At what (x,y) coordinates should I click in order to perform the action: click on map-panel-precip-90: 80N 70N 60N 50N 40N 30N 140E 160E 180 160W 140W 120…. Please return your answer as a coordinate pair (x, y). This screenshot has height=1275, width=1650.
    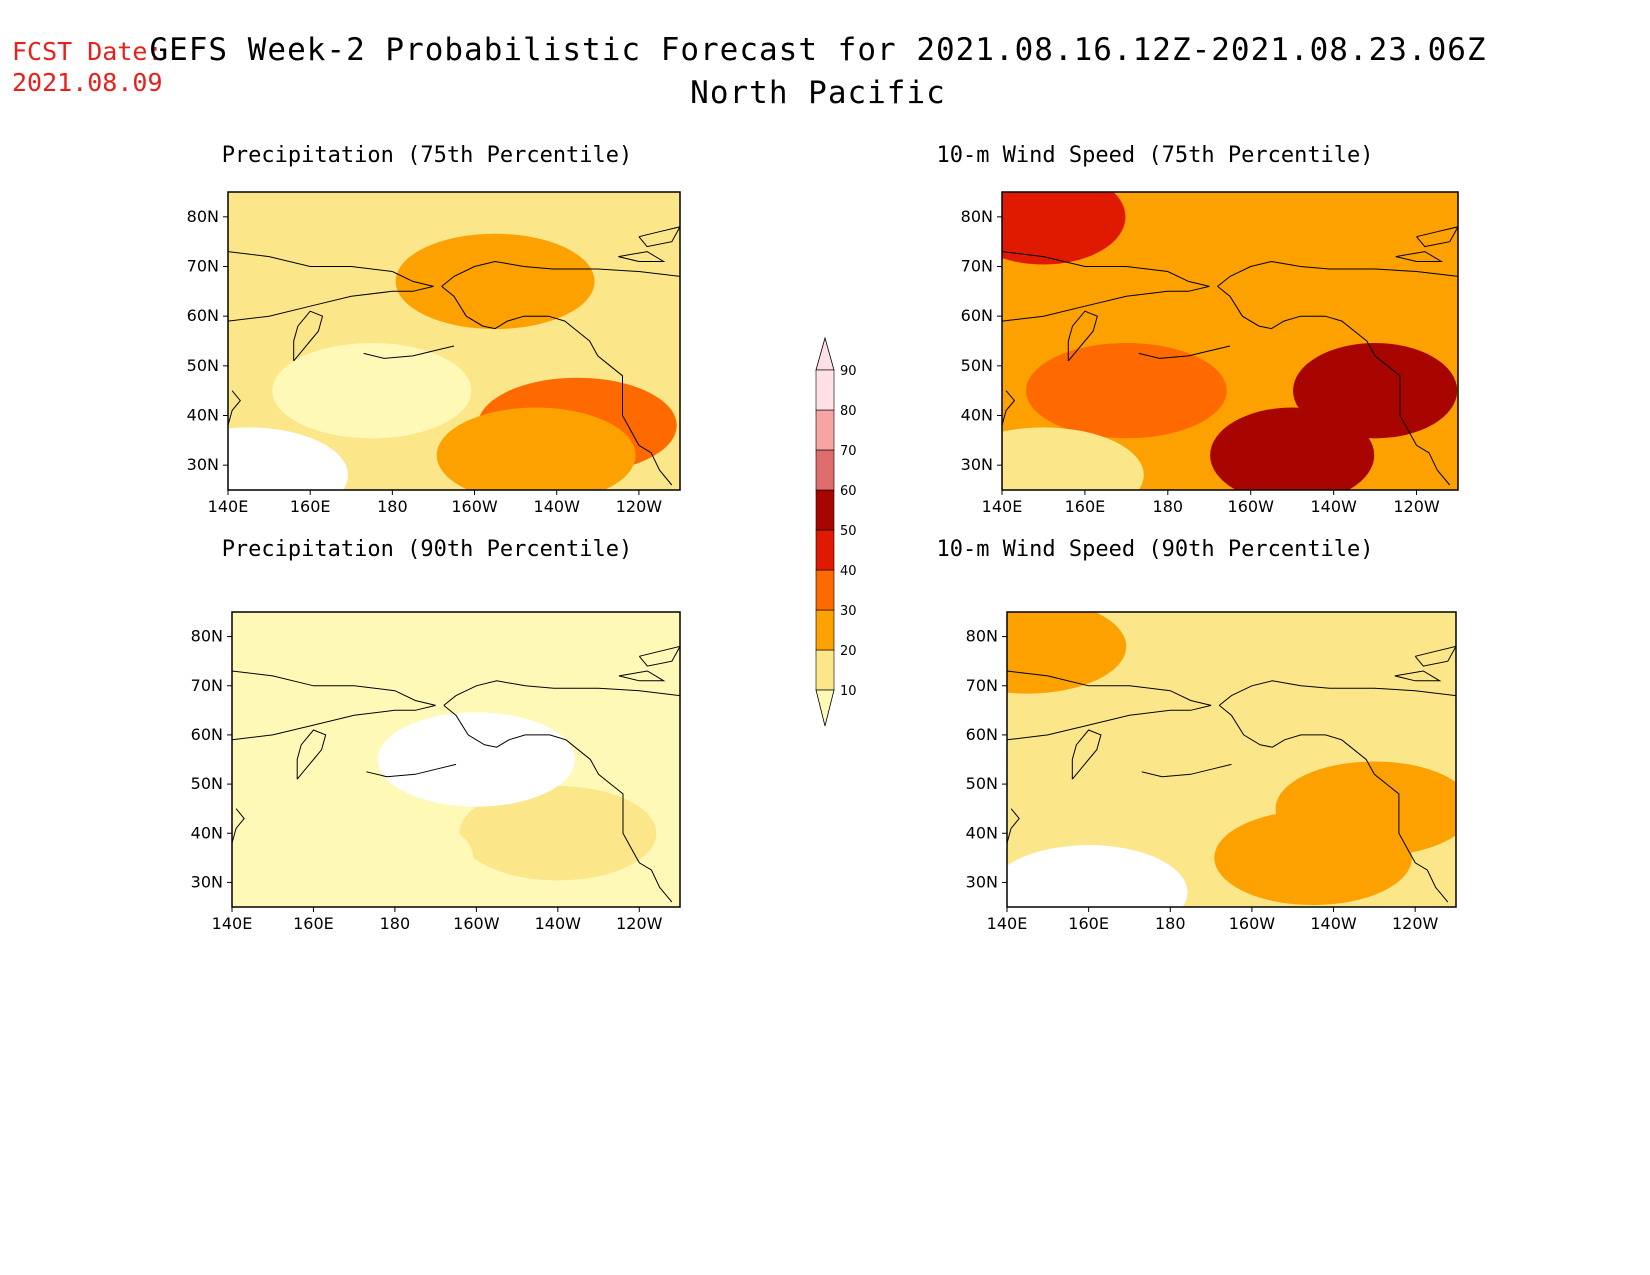
    Looking at the image, I should click on (436, 772).